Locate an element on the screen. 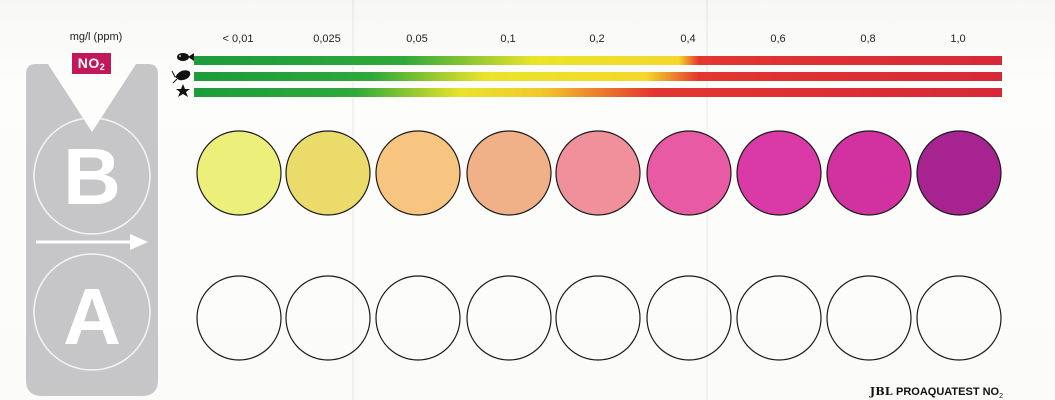 Image resolution: width=1055 pixels, height=400 pixels. scale-label: < 0,01 is located at coordinates (238, 39).